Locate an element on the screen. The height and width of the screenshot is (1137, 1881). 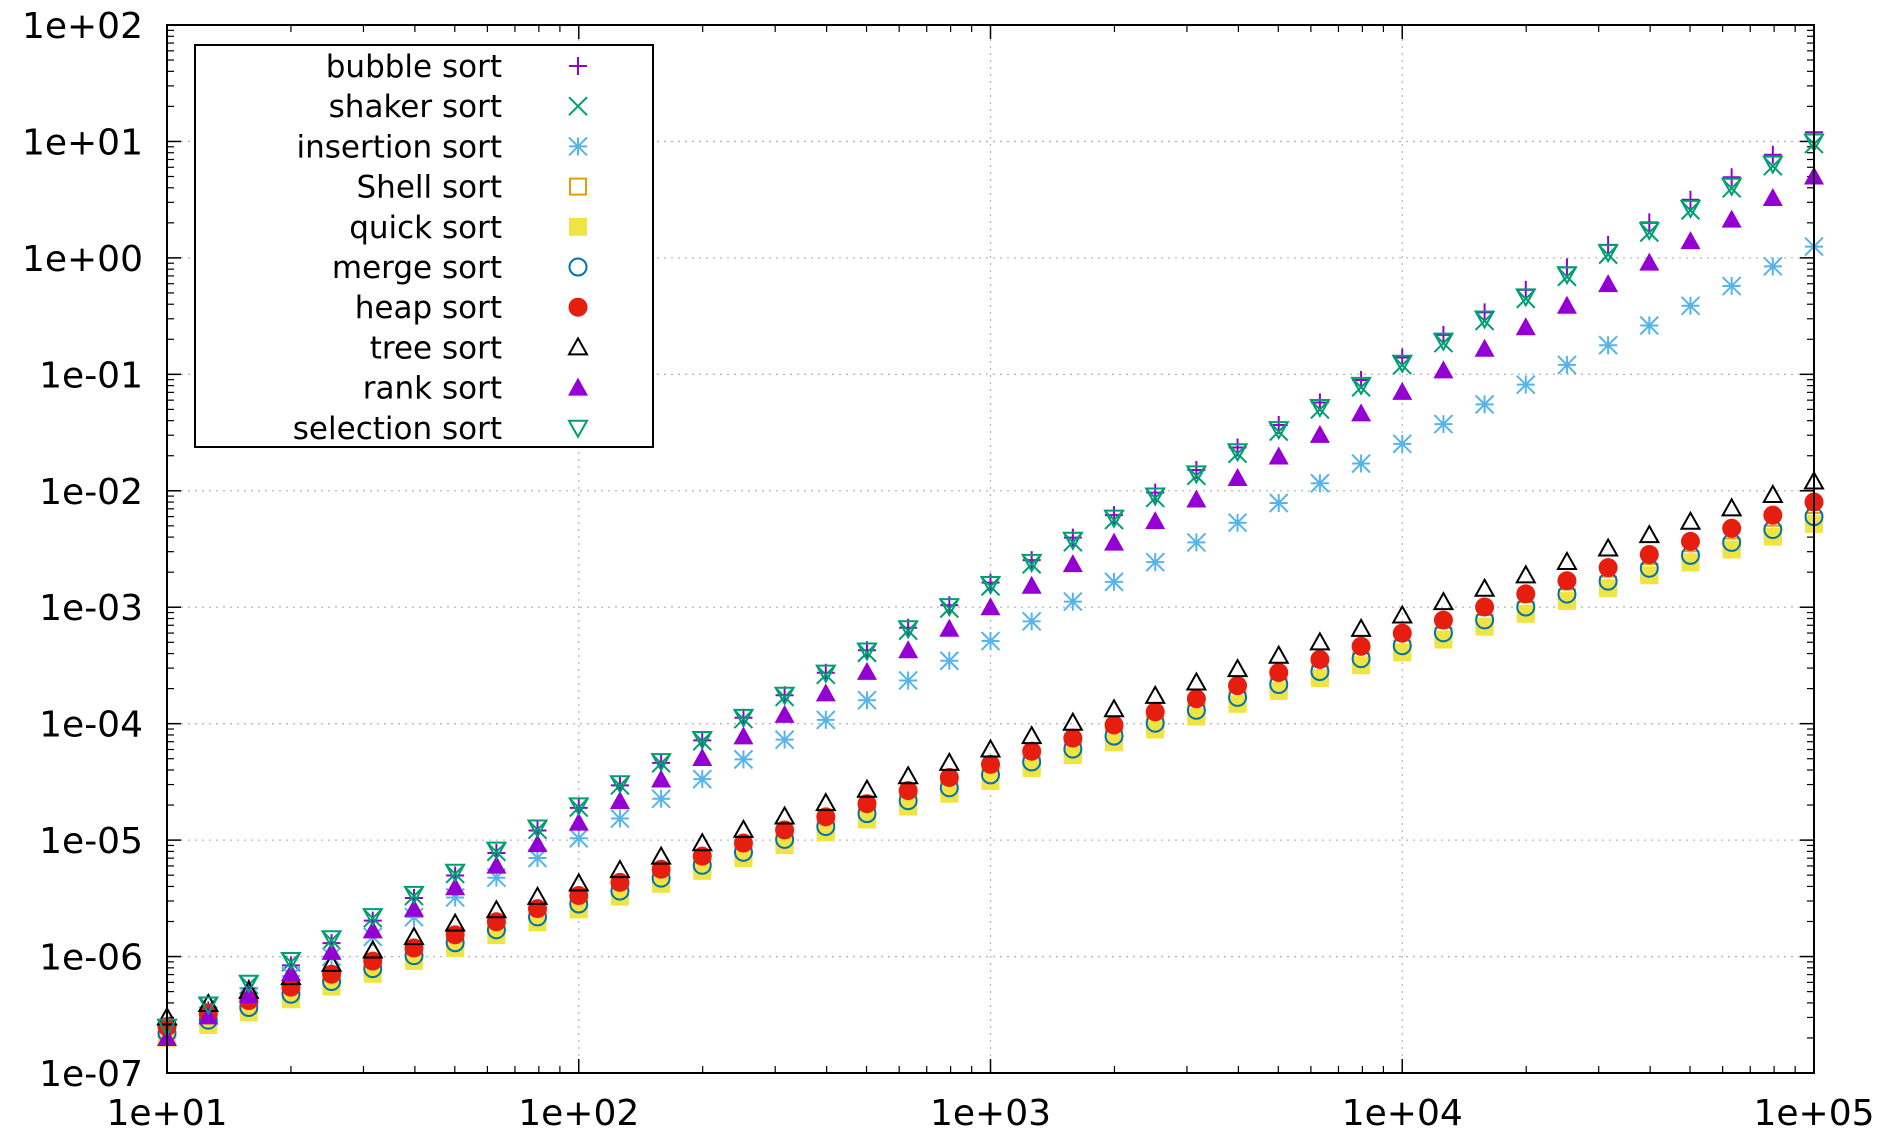
legend-item: merge sort is located at coordinates (460, 268).